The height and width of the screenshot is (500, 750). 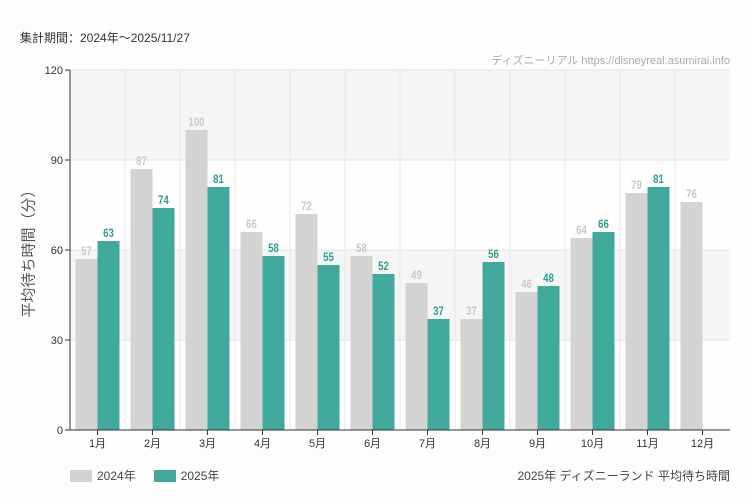 What do you see at coordinates (328, 257) in the screenshot?
I see `data-label: 55` at bounding box center [328, 257].